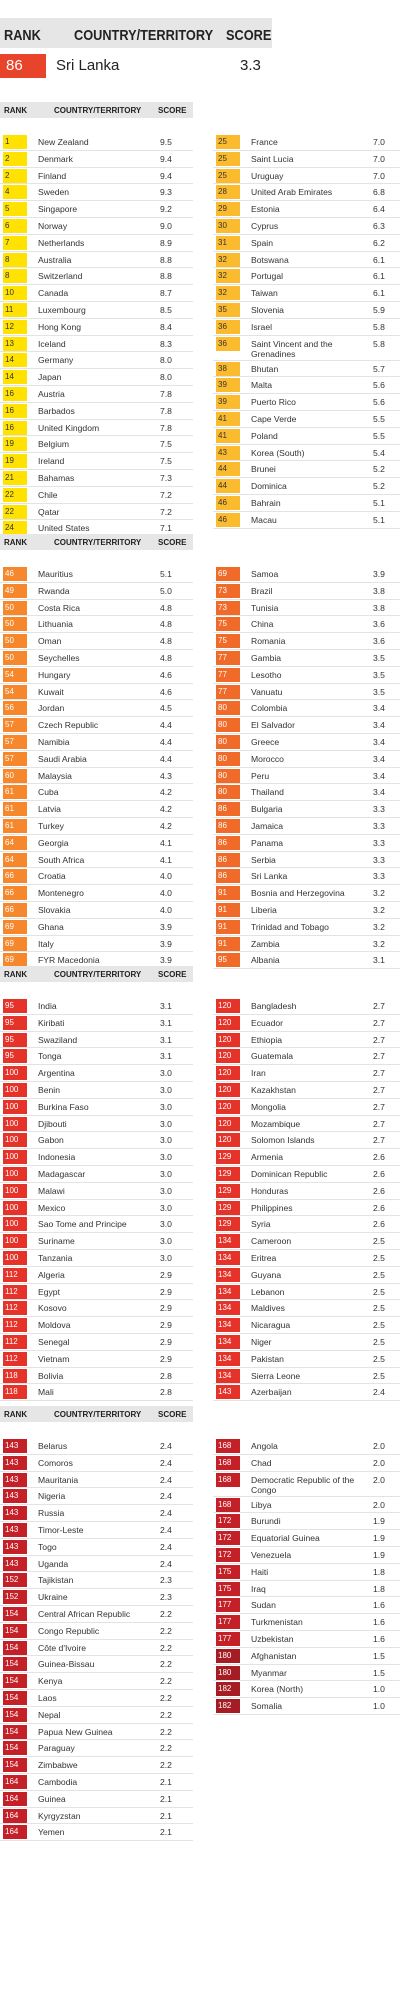  Describe the element at coordinates (268, 1308) in the screenshot. I see `country-name: Maldives` at that location.